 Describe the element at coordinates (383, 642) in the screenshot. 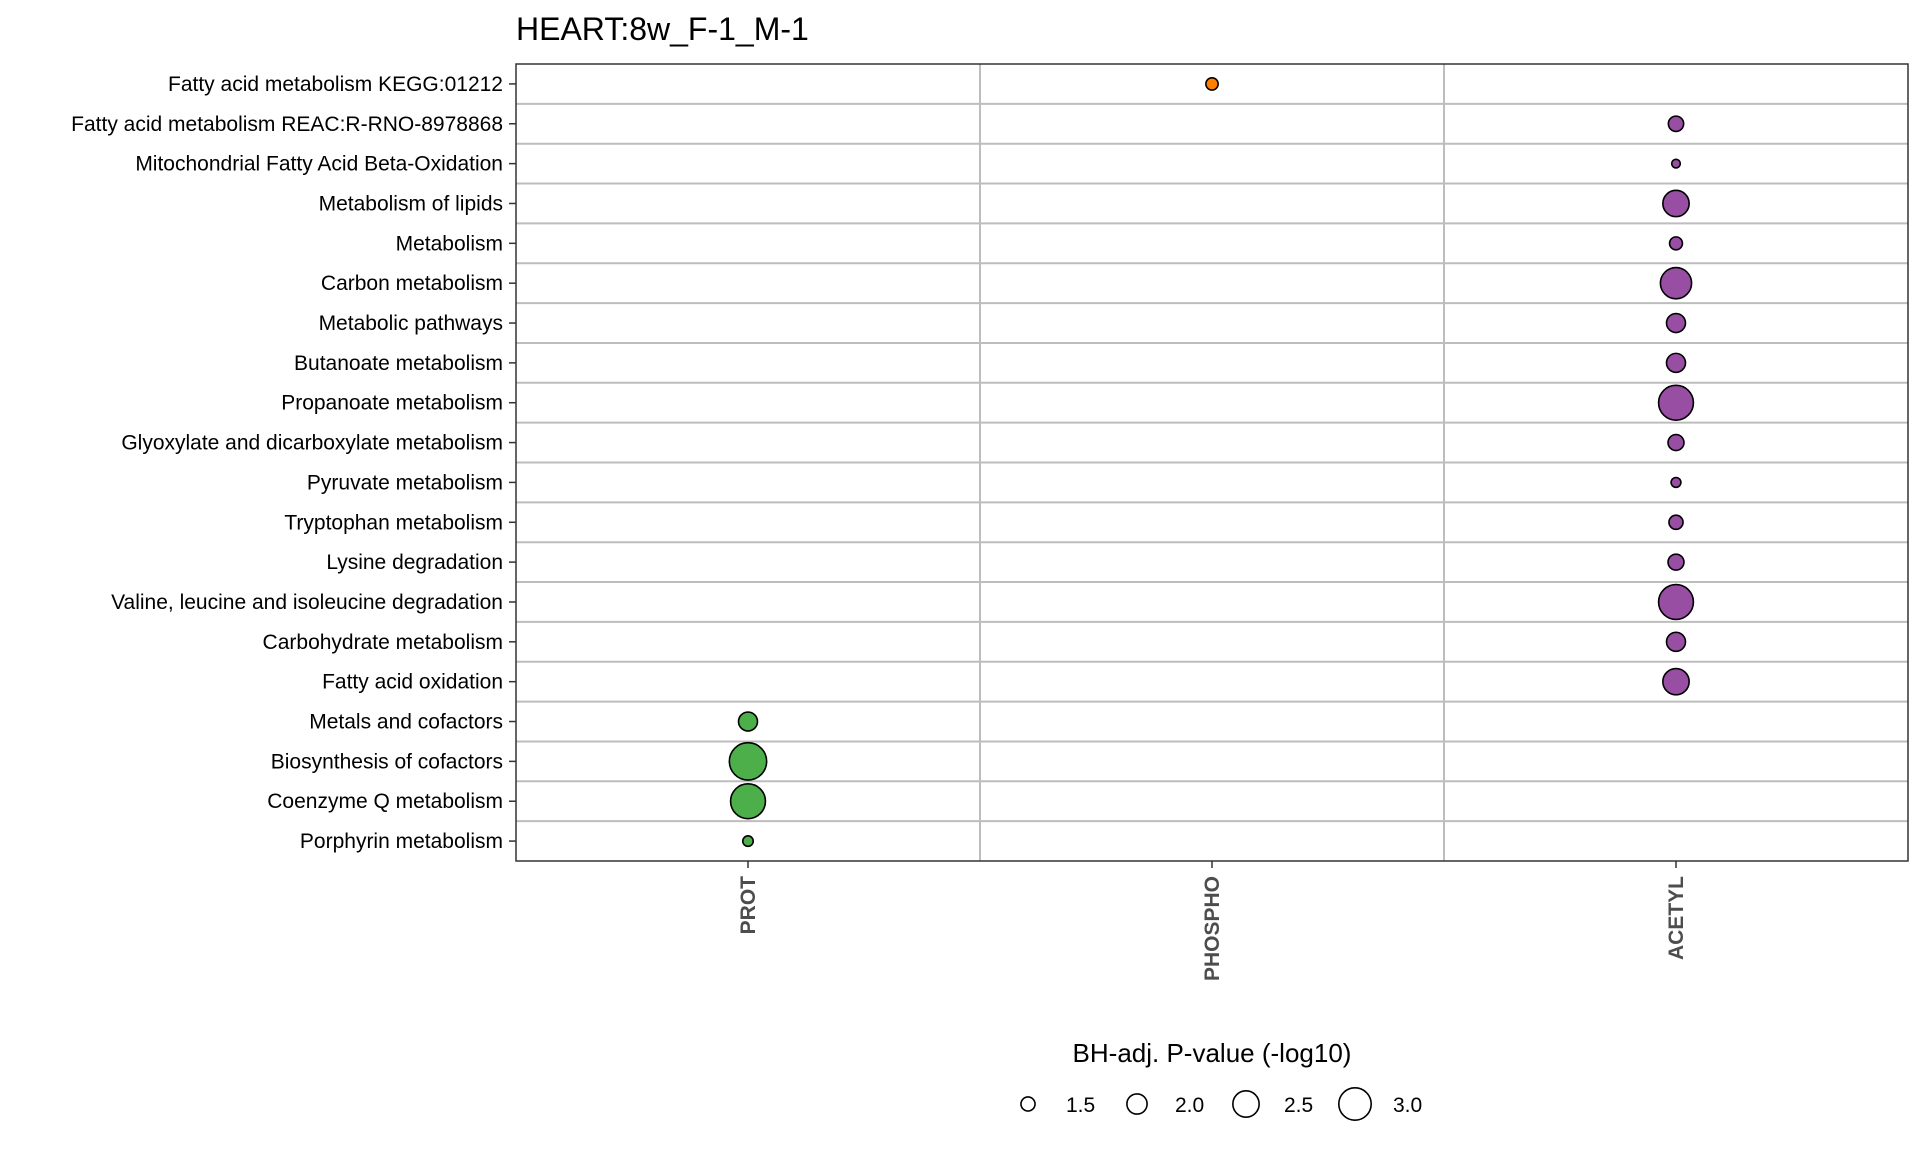

I see `y-tick-label: Carbohydrate metabolism` at that location.